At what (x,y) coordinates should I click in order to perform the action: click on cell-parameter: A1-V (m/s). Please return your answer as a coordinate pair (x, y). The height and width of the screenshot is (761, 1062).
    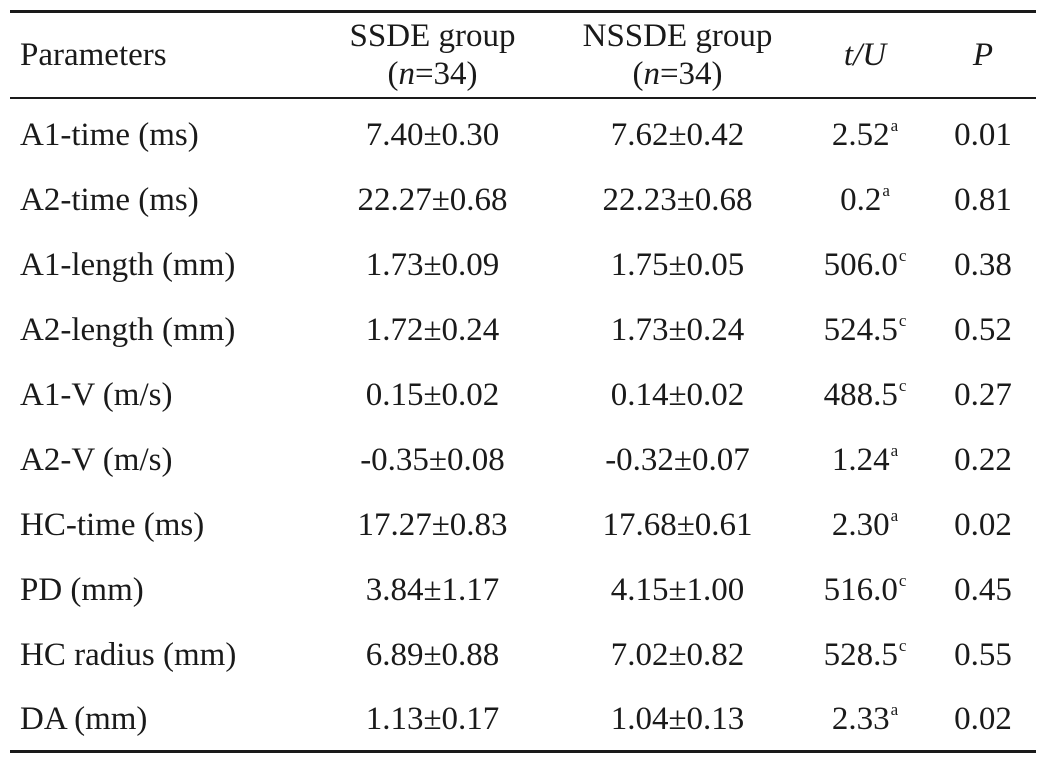
    Looking at the image, I should click on (96, 395).